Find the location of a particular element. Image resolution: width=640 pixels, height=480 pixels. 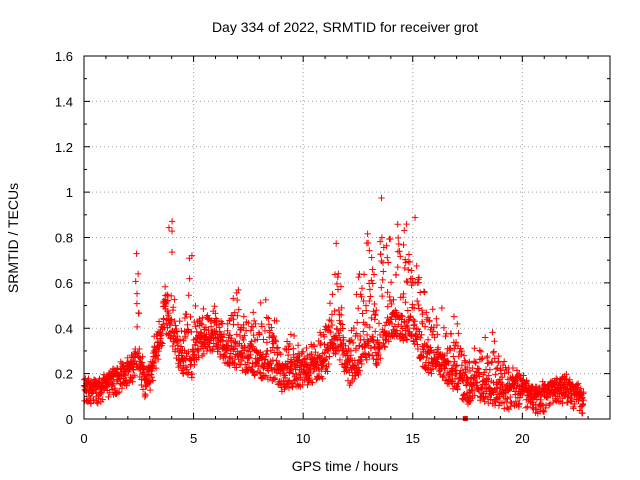

y-tick-label: 0.4 is located at coordinates (64, 328).